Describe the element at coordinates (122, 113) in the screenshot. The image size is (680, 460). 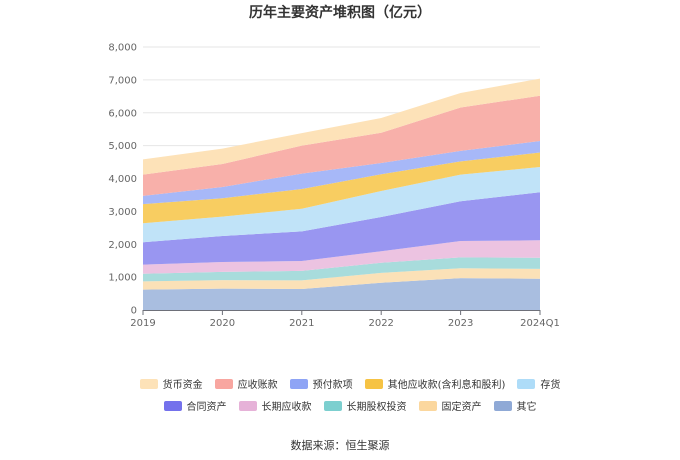
I see `y-tick-label: 6,000` at that location.